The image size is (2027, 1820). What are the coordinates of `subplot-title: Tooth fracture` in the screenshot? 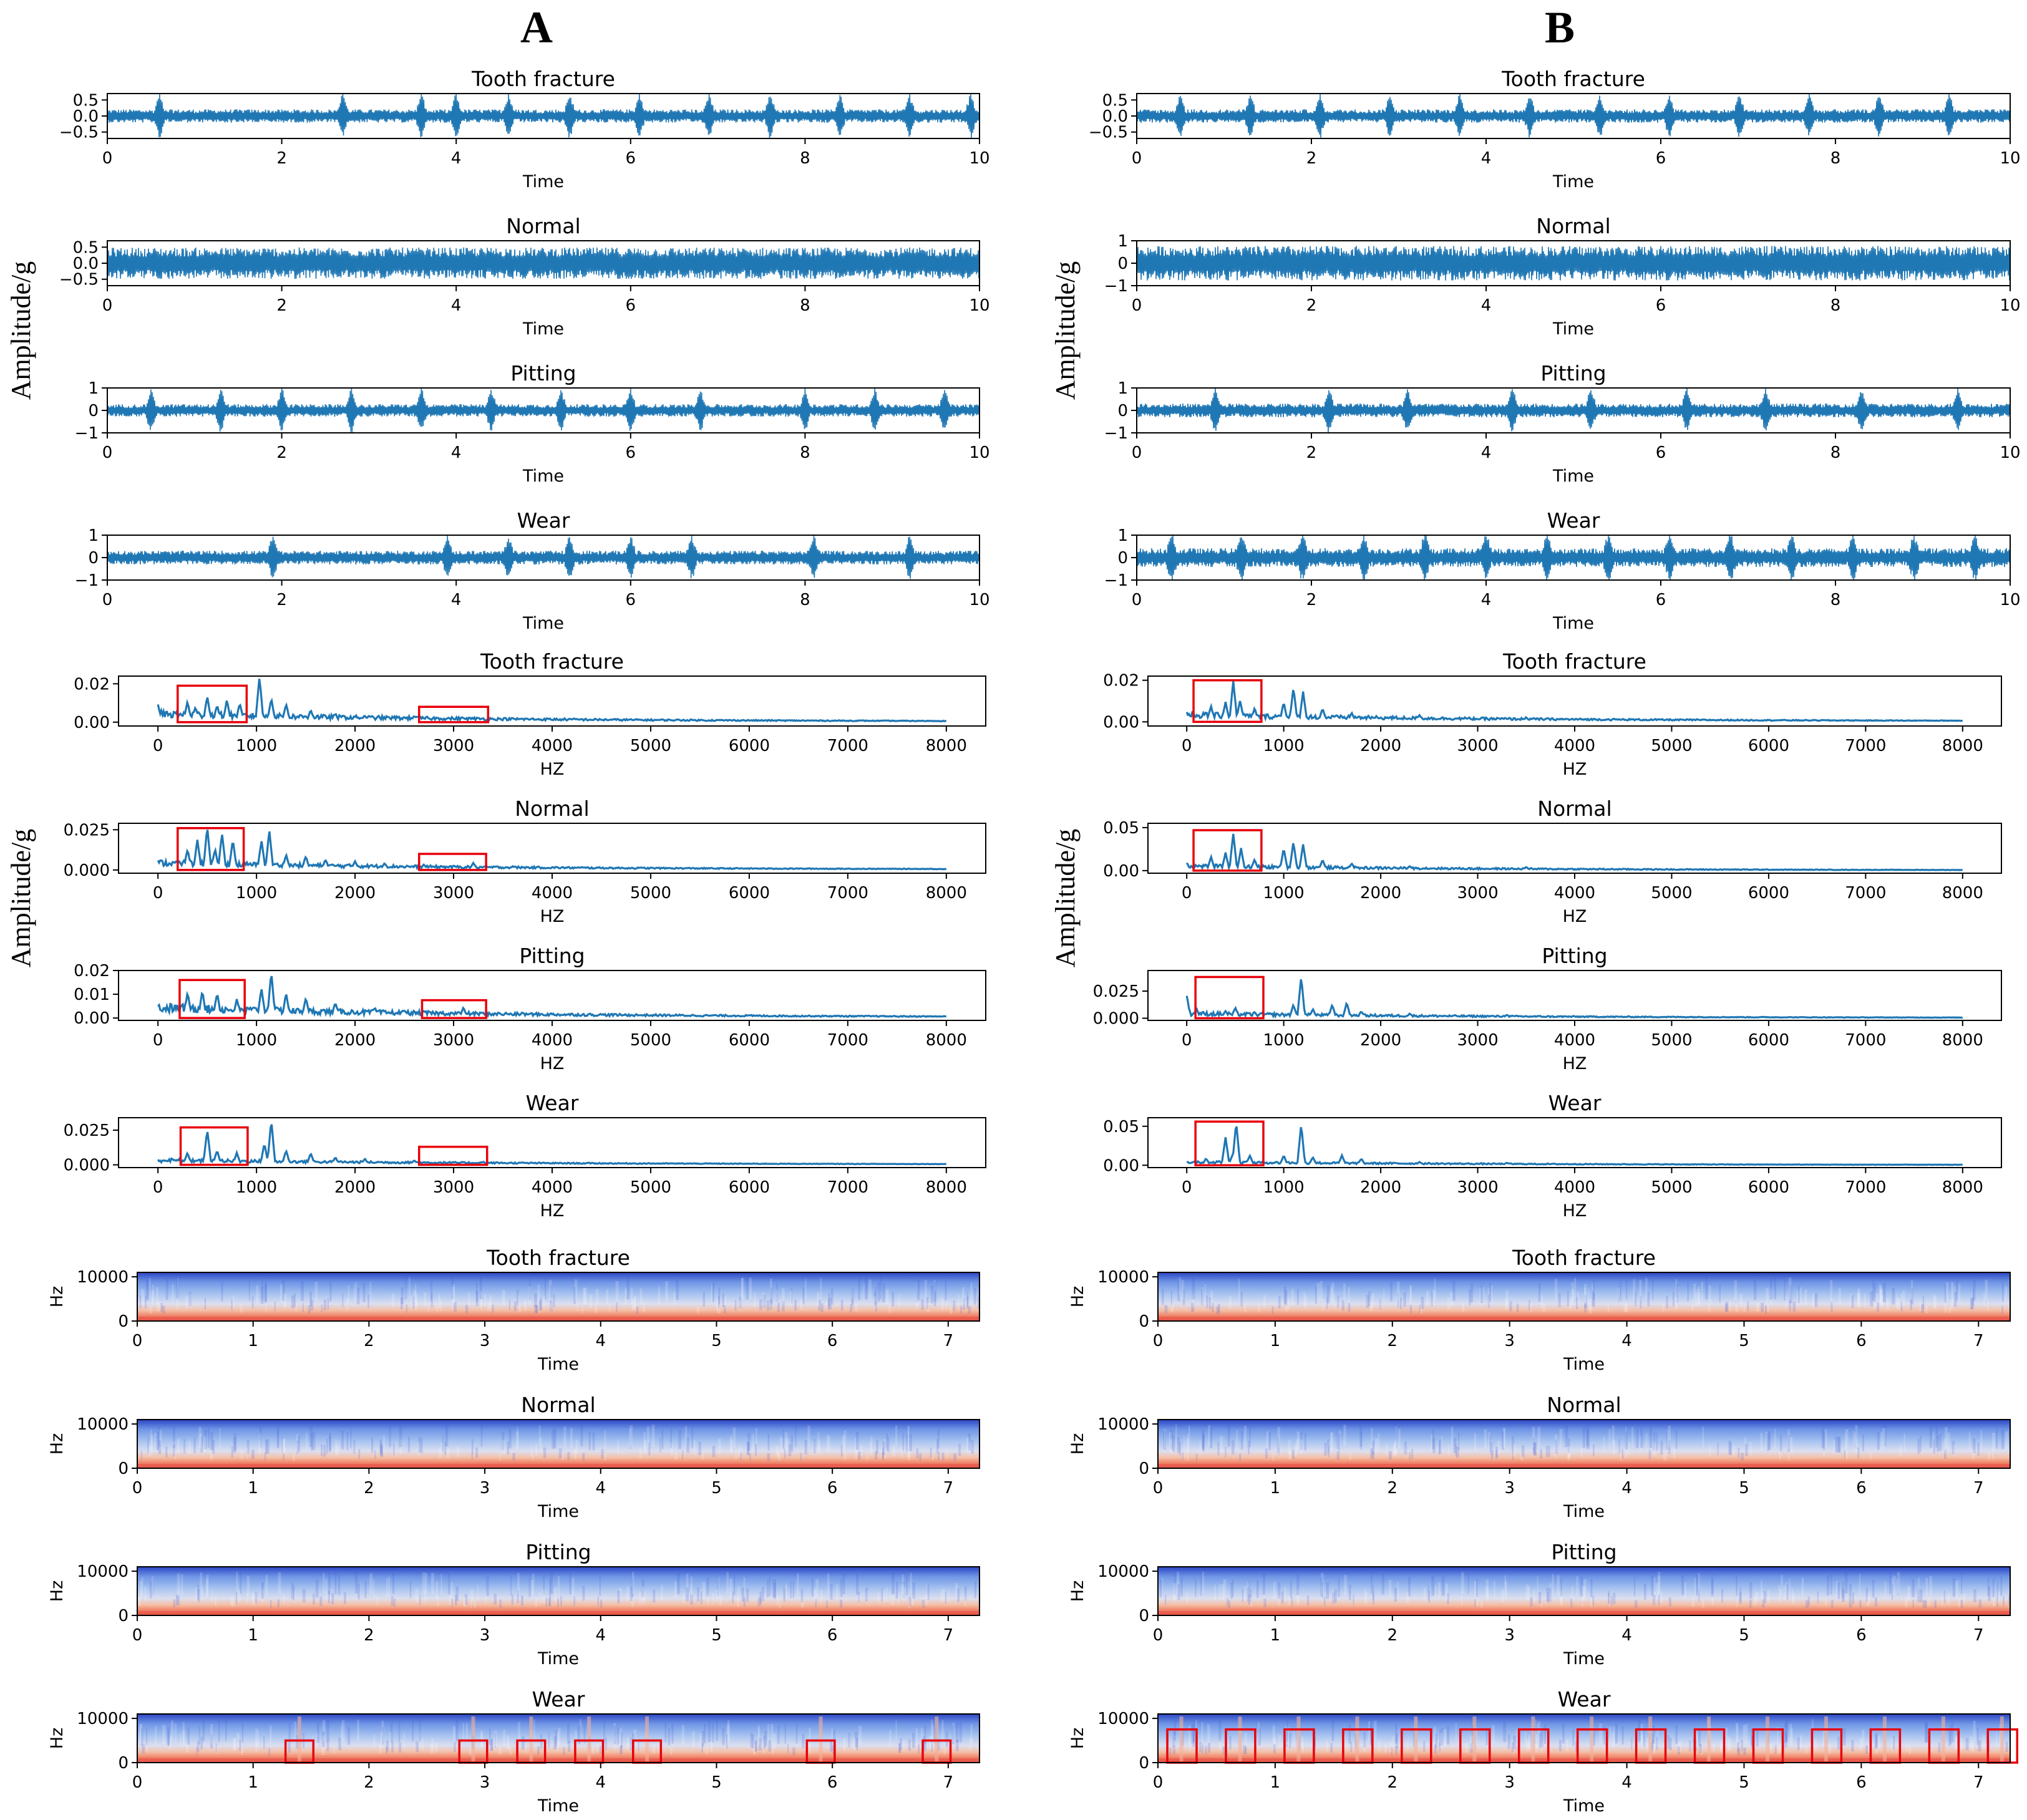 It's located at (1573, 79).